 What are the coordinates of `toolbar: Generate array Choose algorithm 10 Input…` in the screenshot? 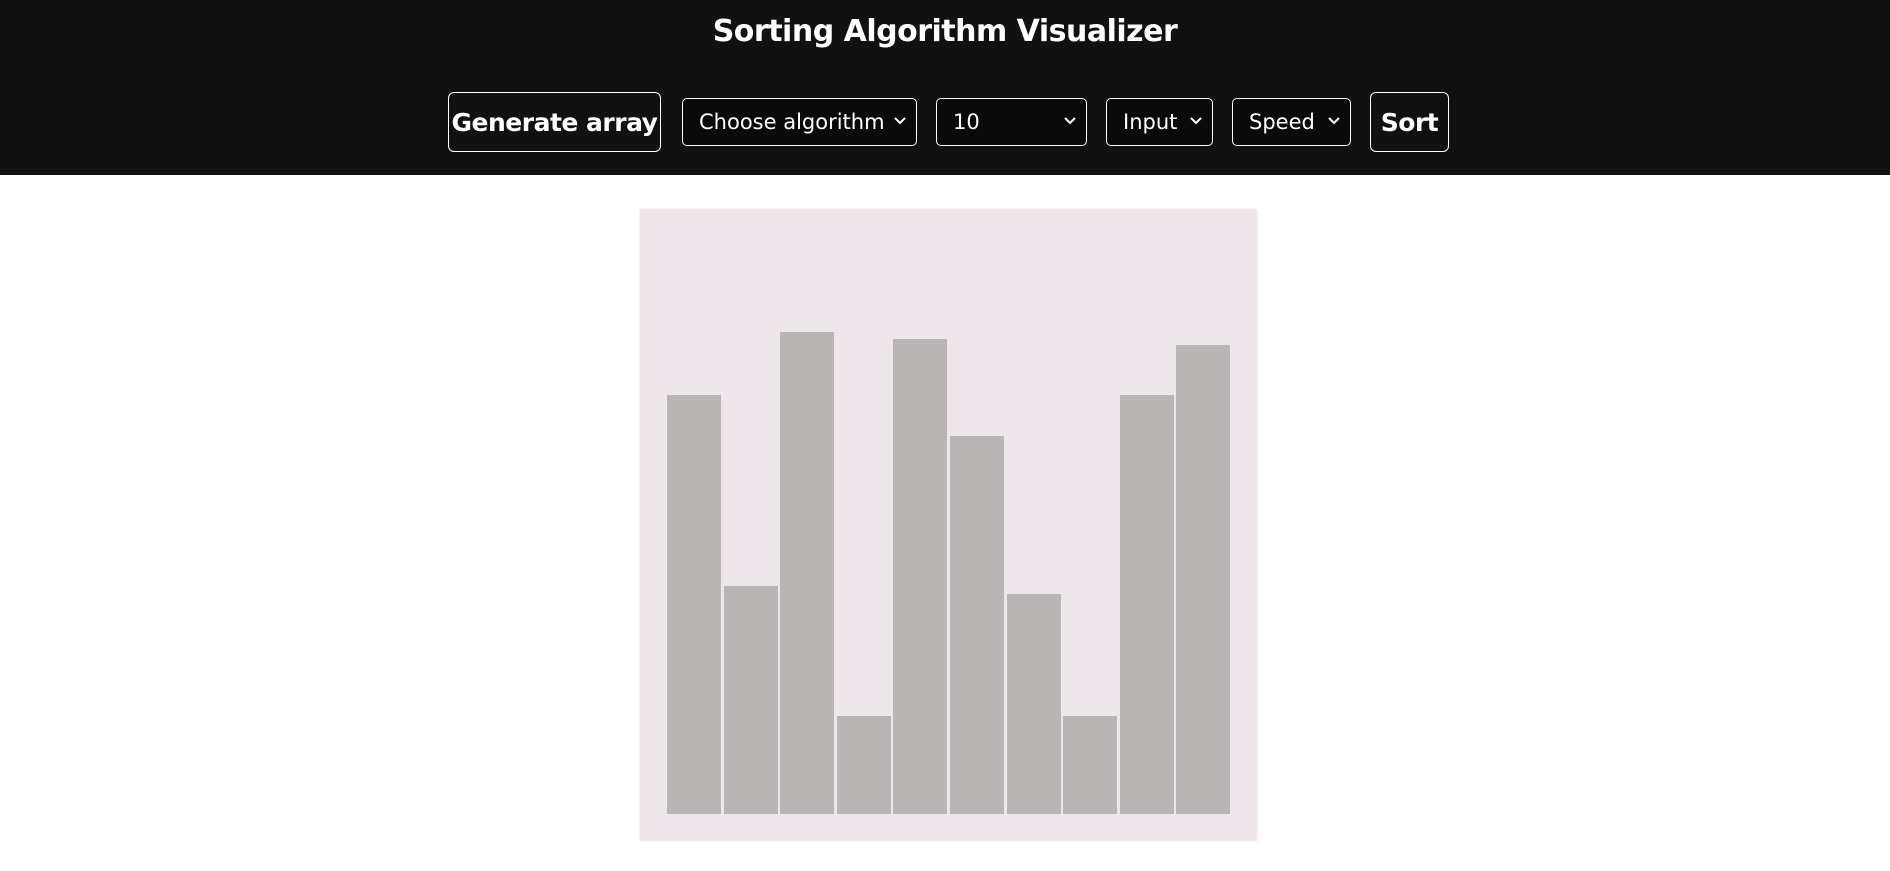 It's located at (945, 123).